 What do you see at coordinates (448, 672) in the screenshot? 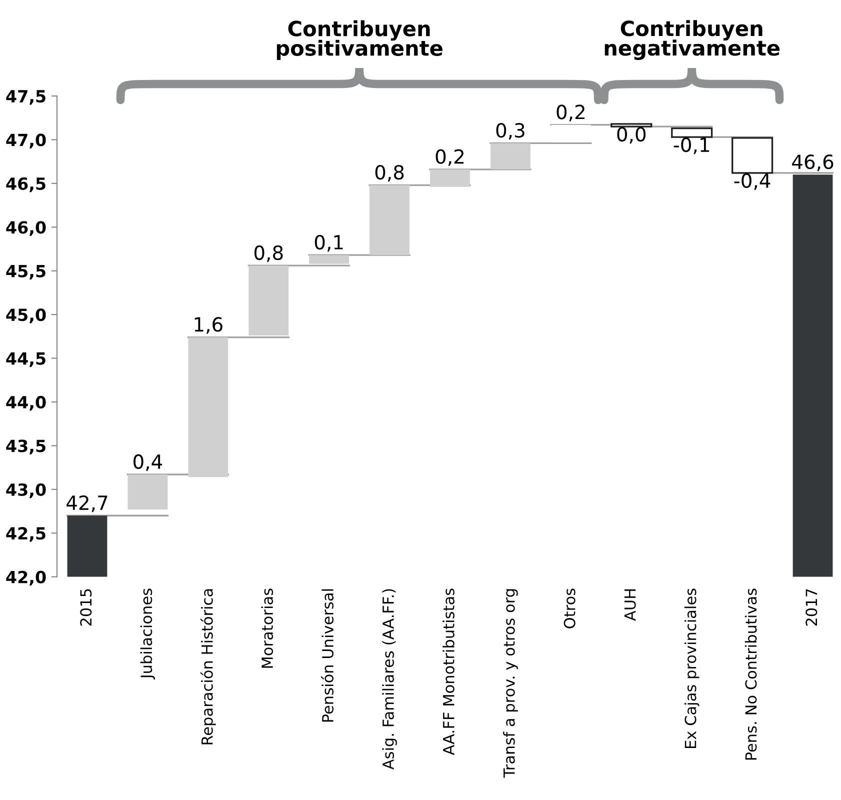
I see `x-tick-label: AA.FF Monotributistas` at bounding box center [448, 672].